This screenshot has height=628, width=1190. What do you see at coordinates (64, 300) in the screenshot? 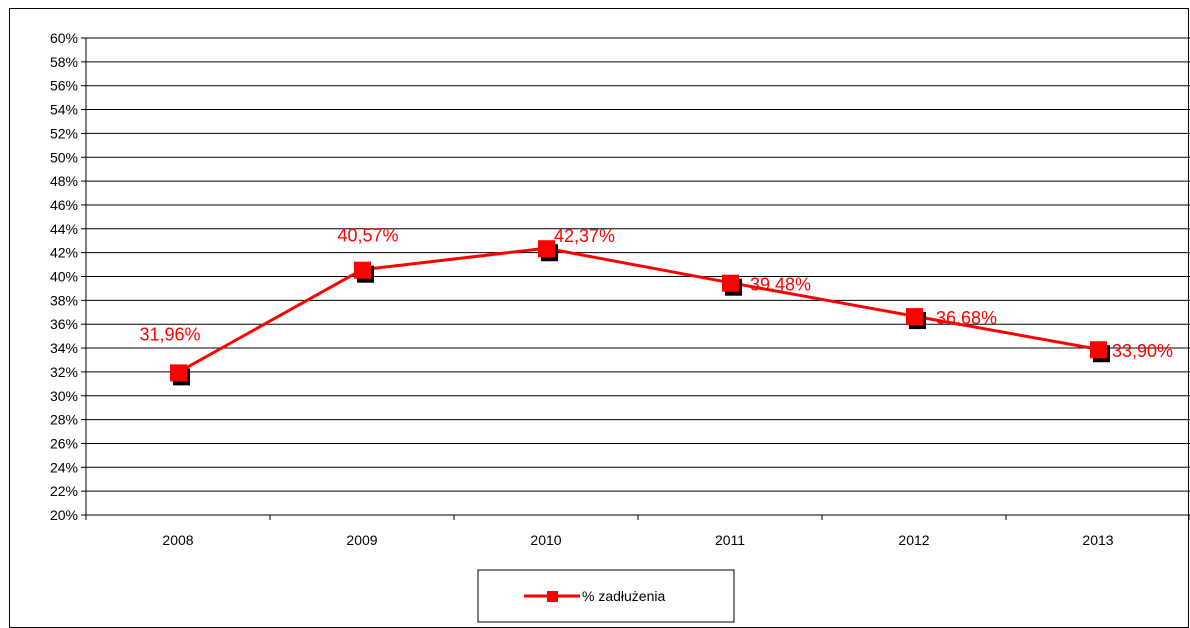
I see `y-tick-label: 38%` at bounding box center [64, 300].